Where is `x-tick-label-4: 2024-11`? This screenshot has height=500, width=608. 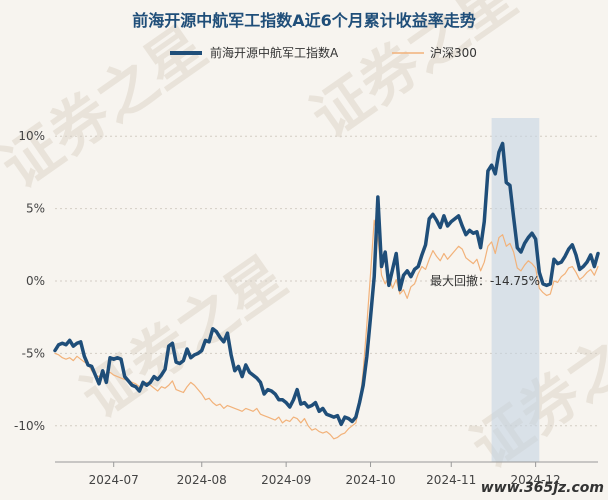 x-tick-label-4: 2024-11 is located at coordinates (451, 480).